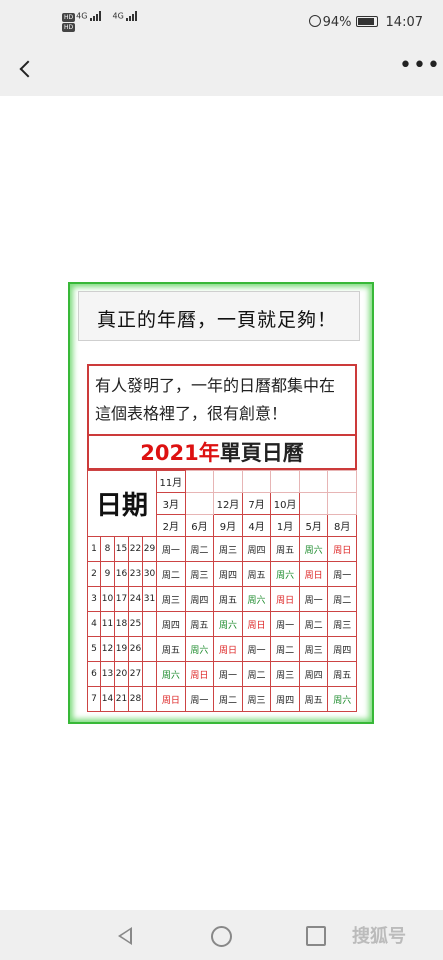 Image resolution: width=443 pixels, height=960 pixels. Describe the element at coordinates (149, 574) in the screenshot. I see `day-number-cell: 30` at that location.